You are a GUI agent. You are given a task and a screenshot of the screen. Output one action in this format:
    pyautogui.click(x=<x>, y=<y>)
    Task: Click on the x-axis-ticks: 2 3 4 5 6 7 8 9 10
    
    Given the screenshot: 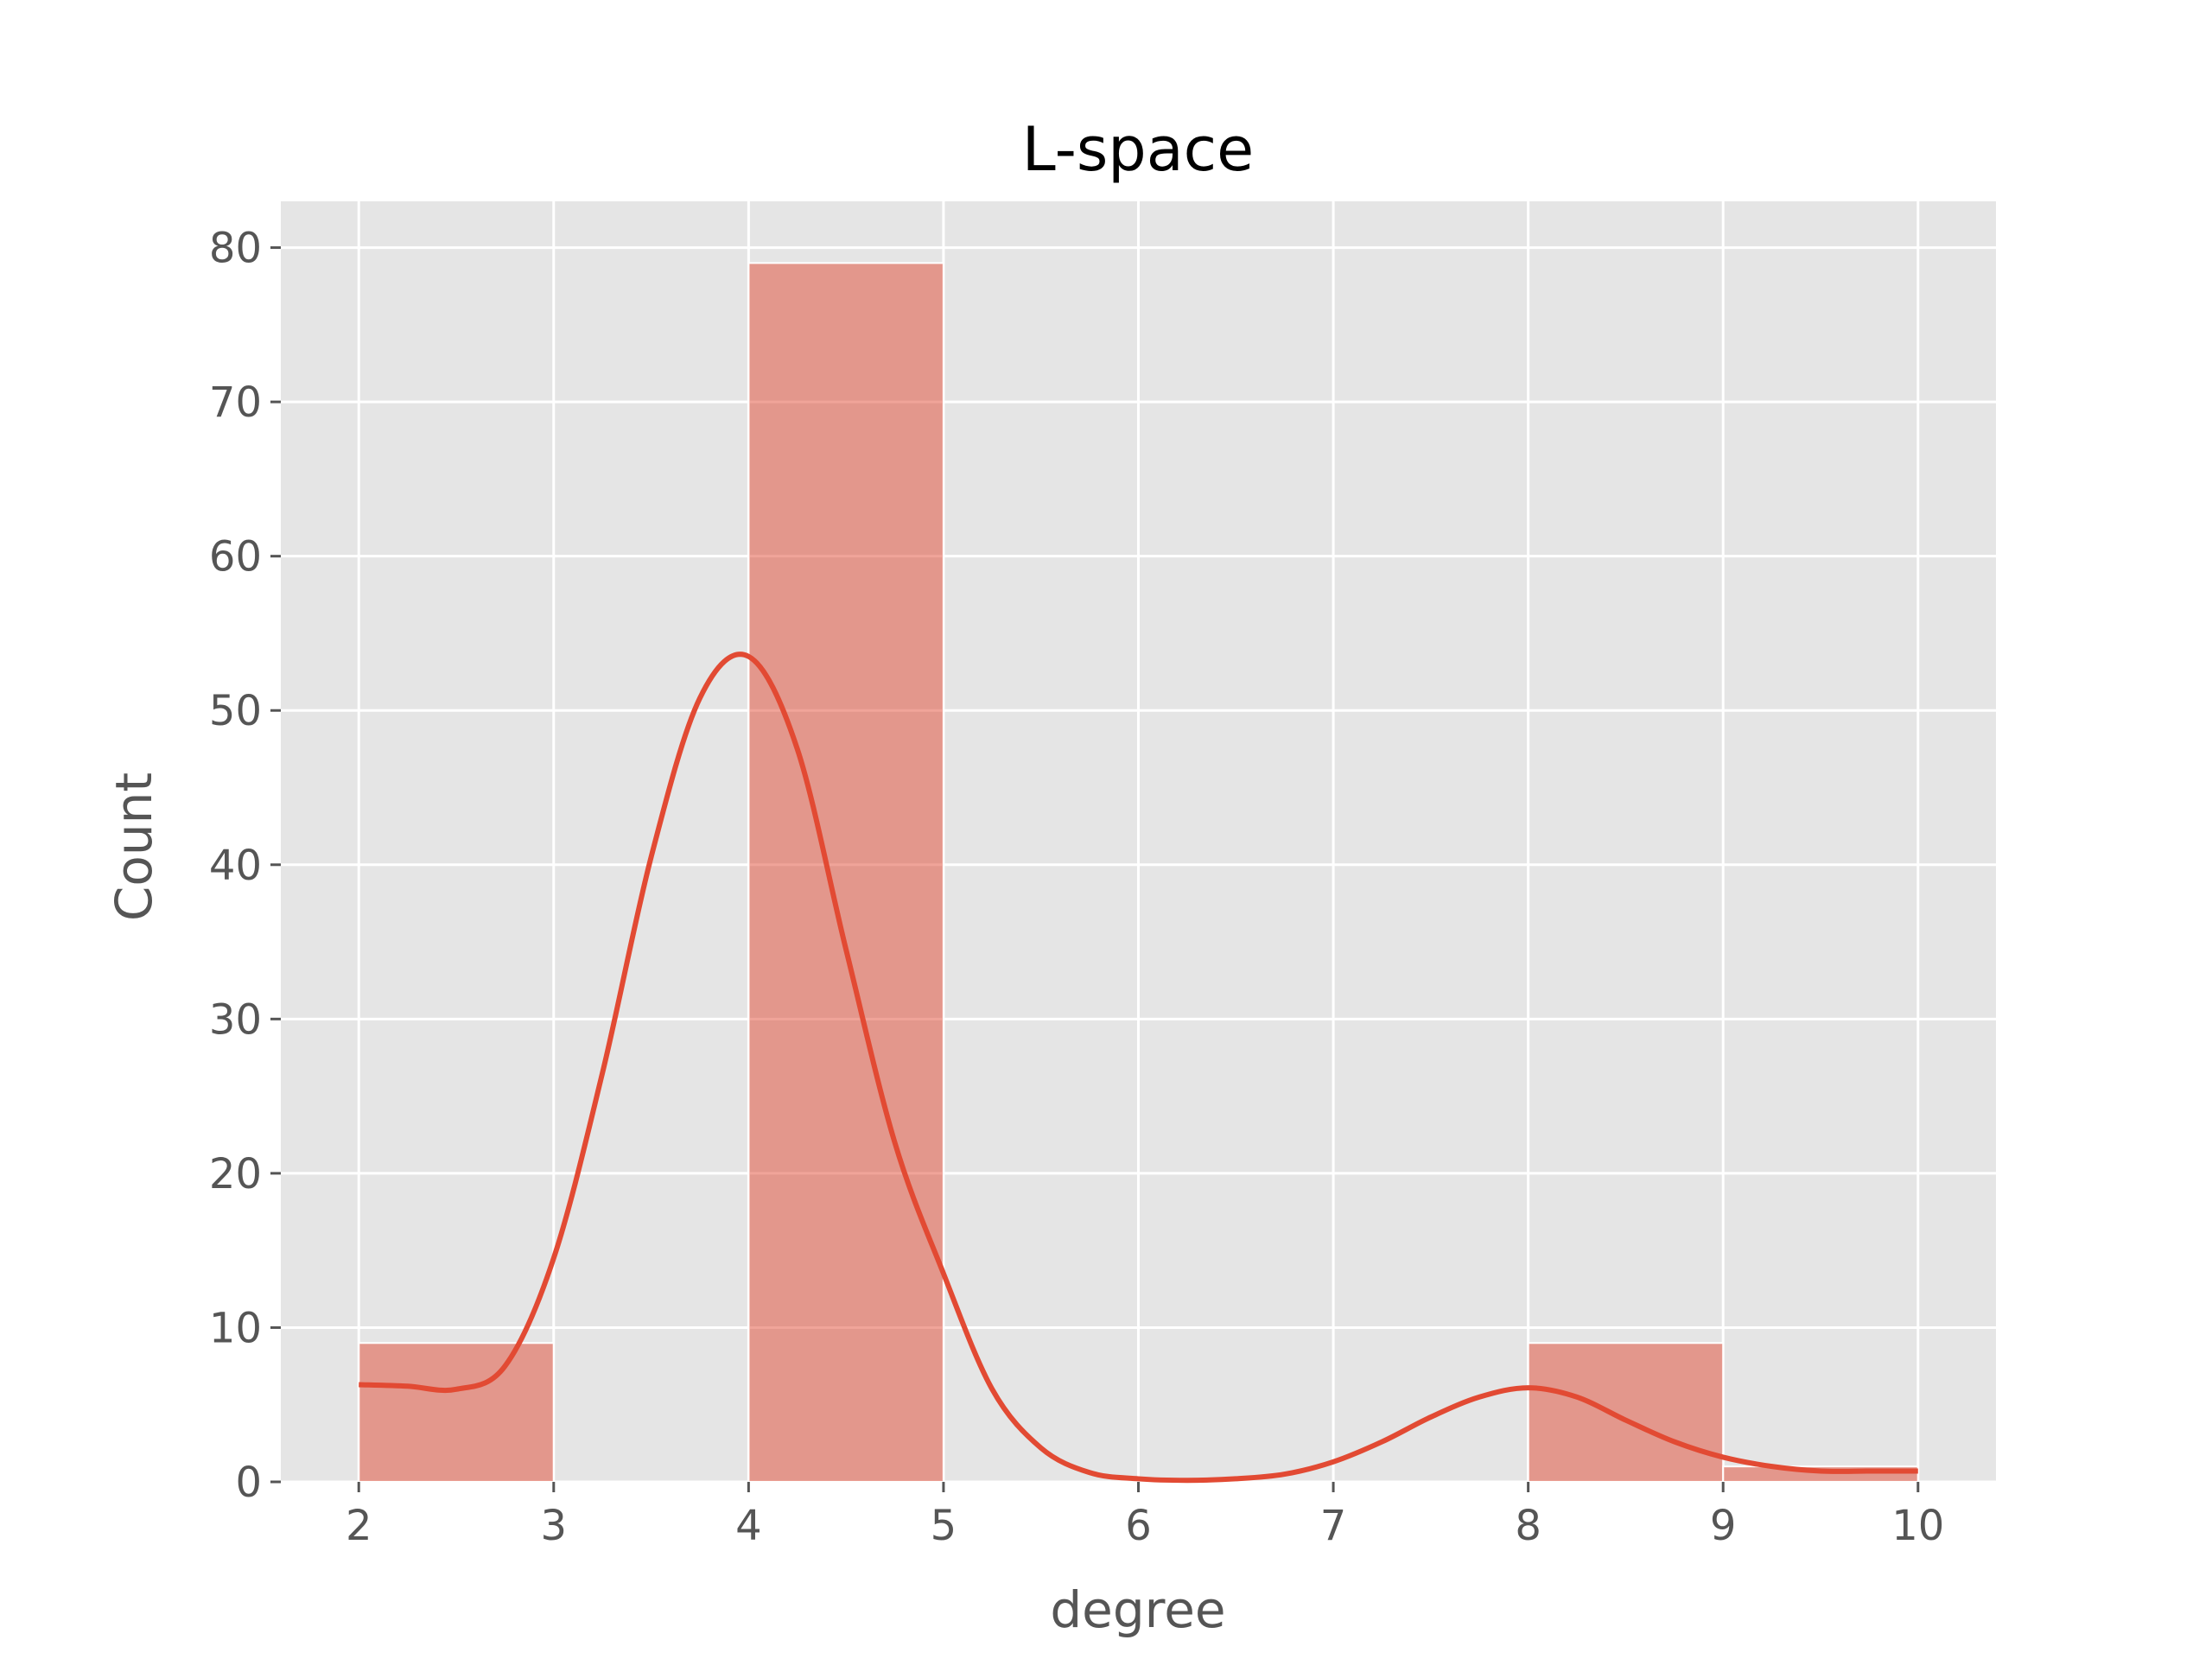 What is the action you would take?
    pyautogui.click(x=1145, y=1516)
    